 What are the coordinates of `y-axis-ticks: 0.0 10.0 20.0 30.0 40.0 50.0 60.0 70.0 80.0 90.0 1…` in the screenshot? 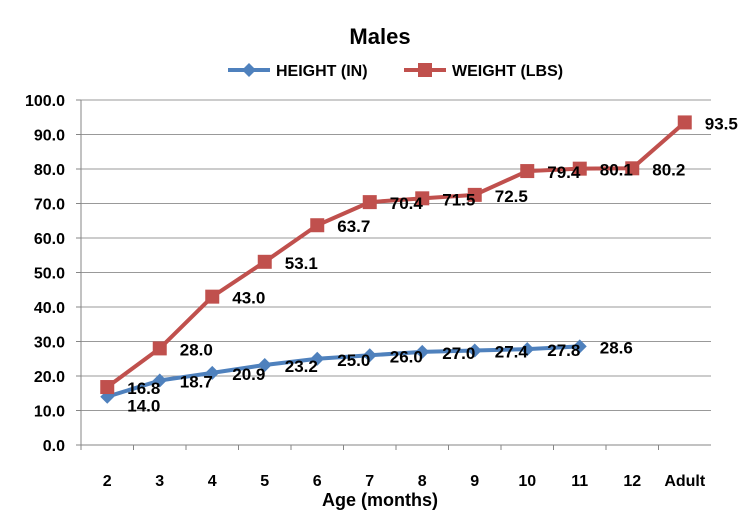 It's located at (45, 274).